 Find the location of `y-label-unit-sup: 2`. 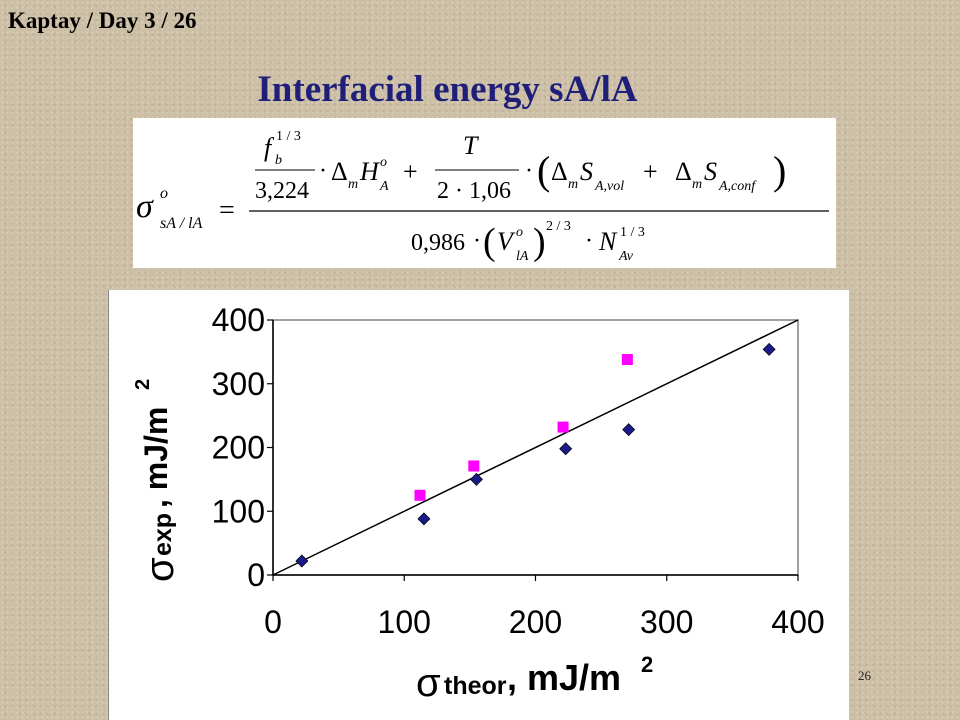

y-label-unit-sup: 2 is located at coordinates (143, 384).